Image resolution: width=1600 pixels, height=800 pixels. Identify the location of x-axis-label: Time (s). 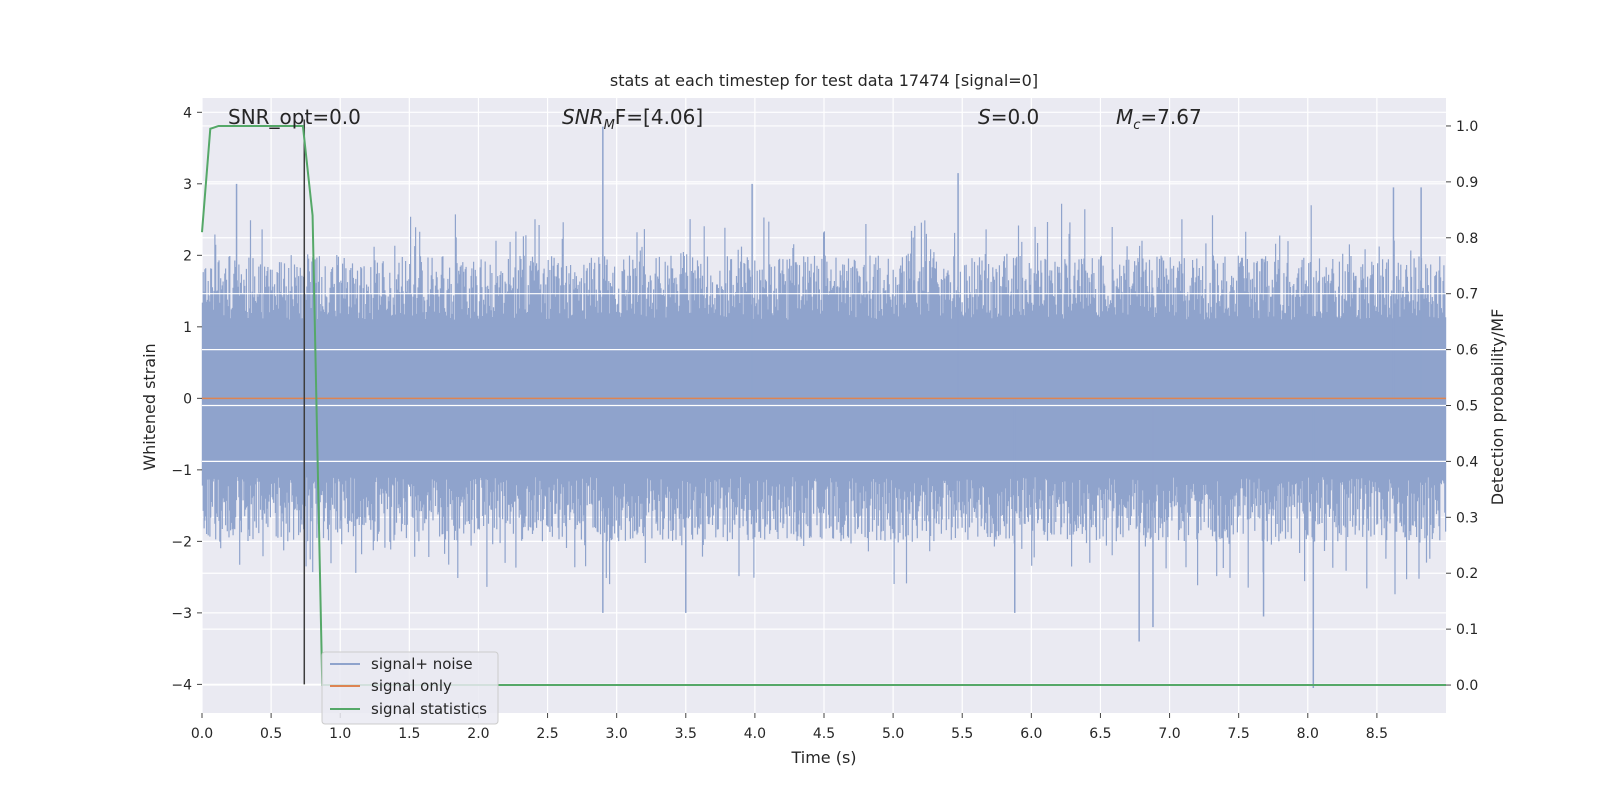
(823, 757).